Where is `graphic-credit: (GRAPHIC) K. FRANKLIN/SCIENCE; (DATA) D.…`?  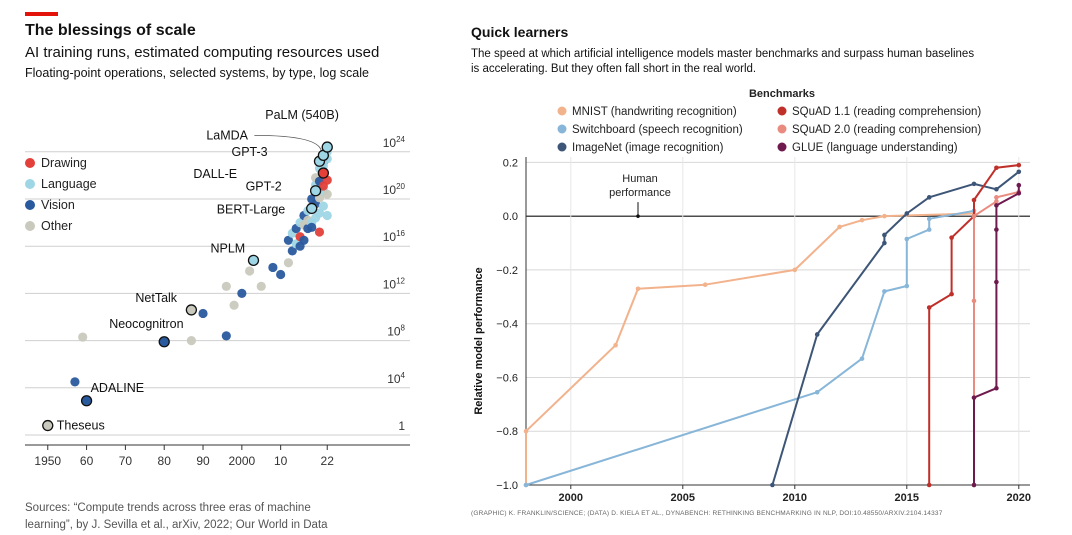
graphic-credit: (GRAPHIC) K. FRANKLIN/SCIENCE; (DATA) D.… is located at coordinates (707, 513).